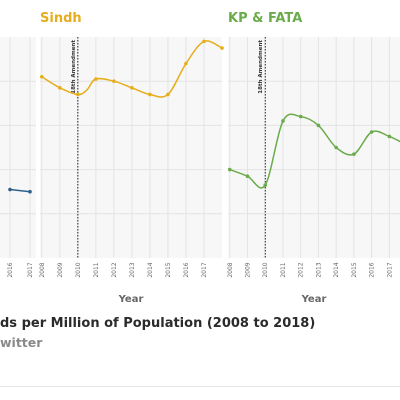 Image resolution: width=400 pixels, height=400 pixels. I want to click on chart-panel-1: 2016 2017, so click(18, 157).